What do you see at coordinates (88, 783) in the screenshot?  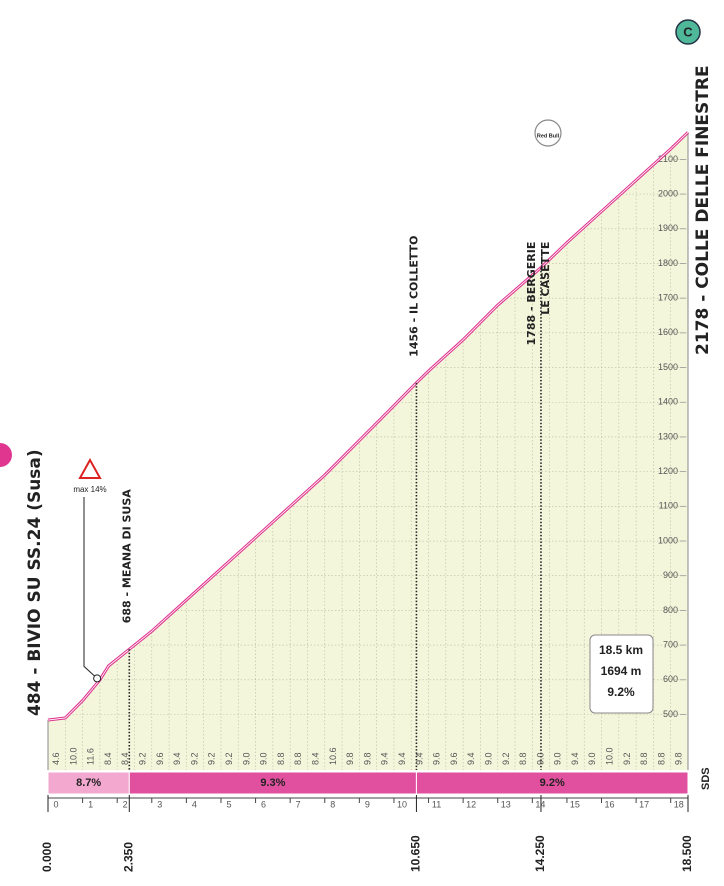 I see `band-label: 8.7%` at bounding box center [88, 783].